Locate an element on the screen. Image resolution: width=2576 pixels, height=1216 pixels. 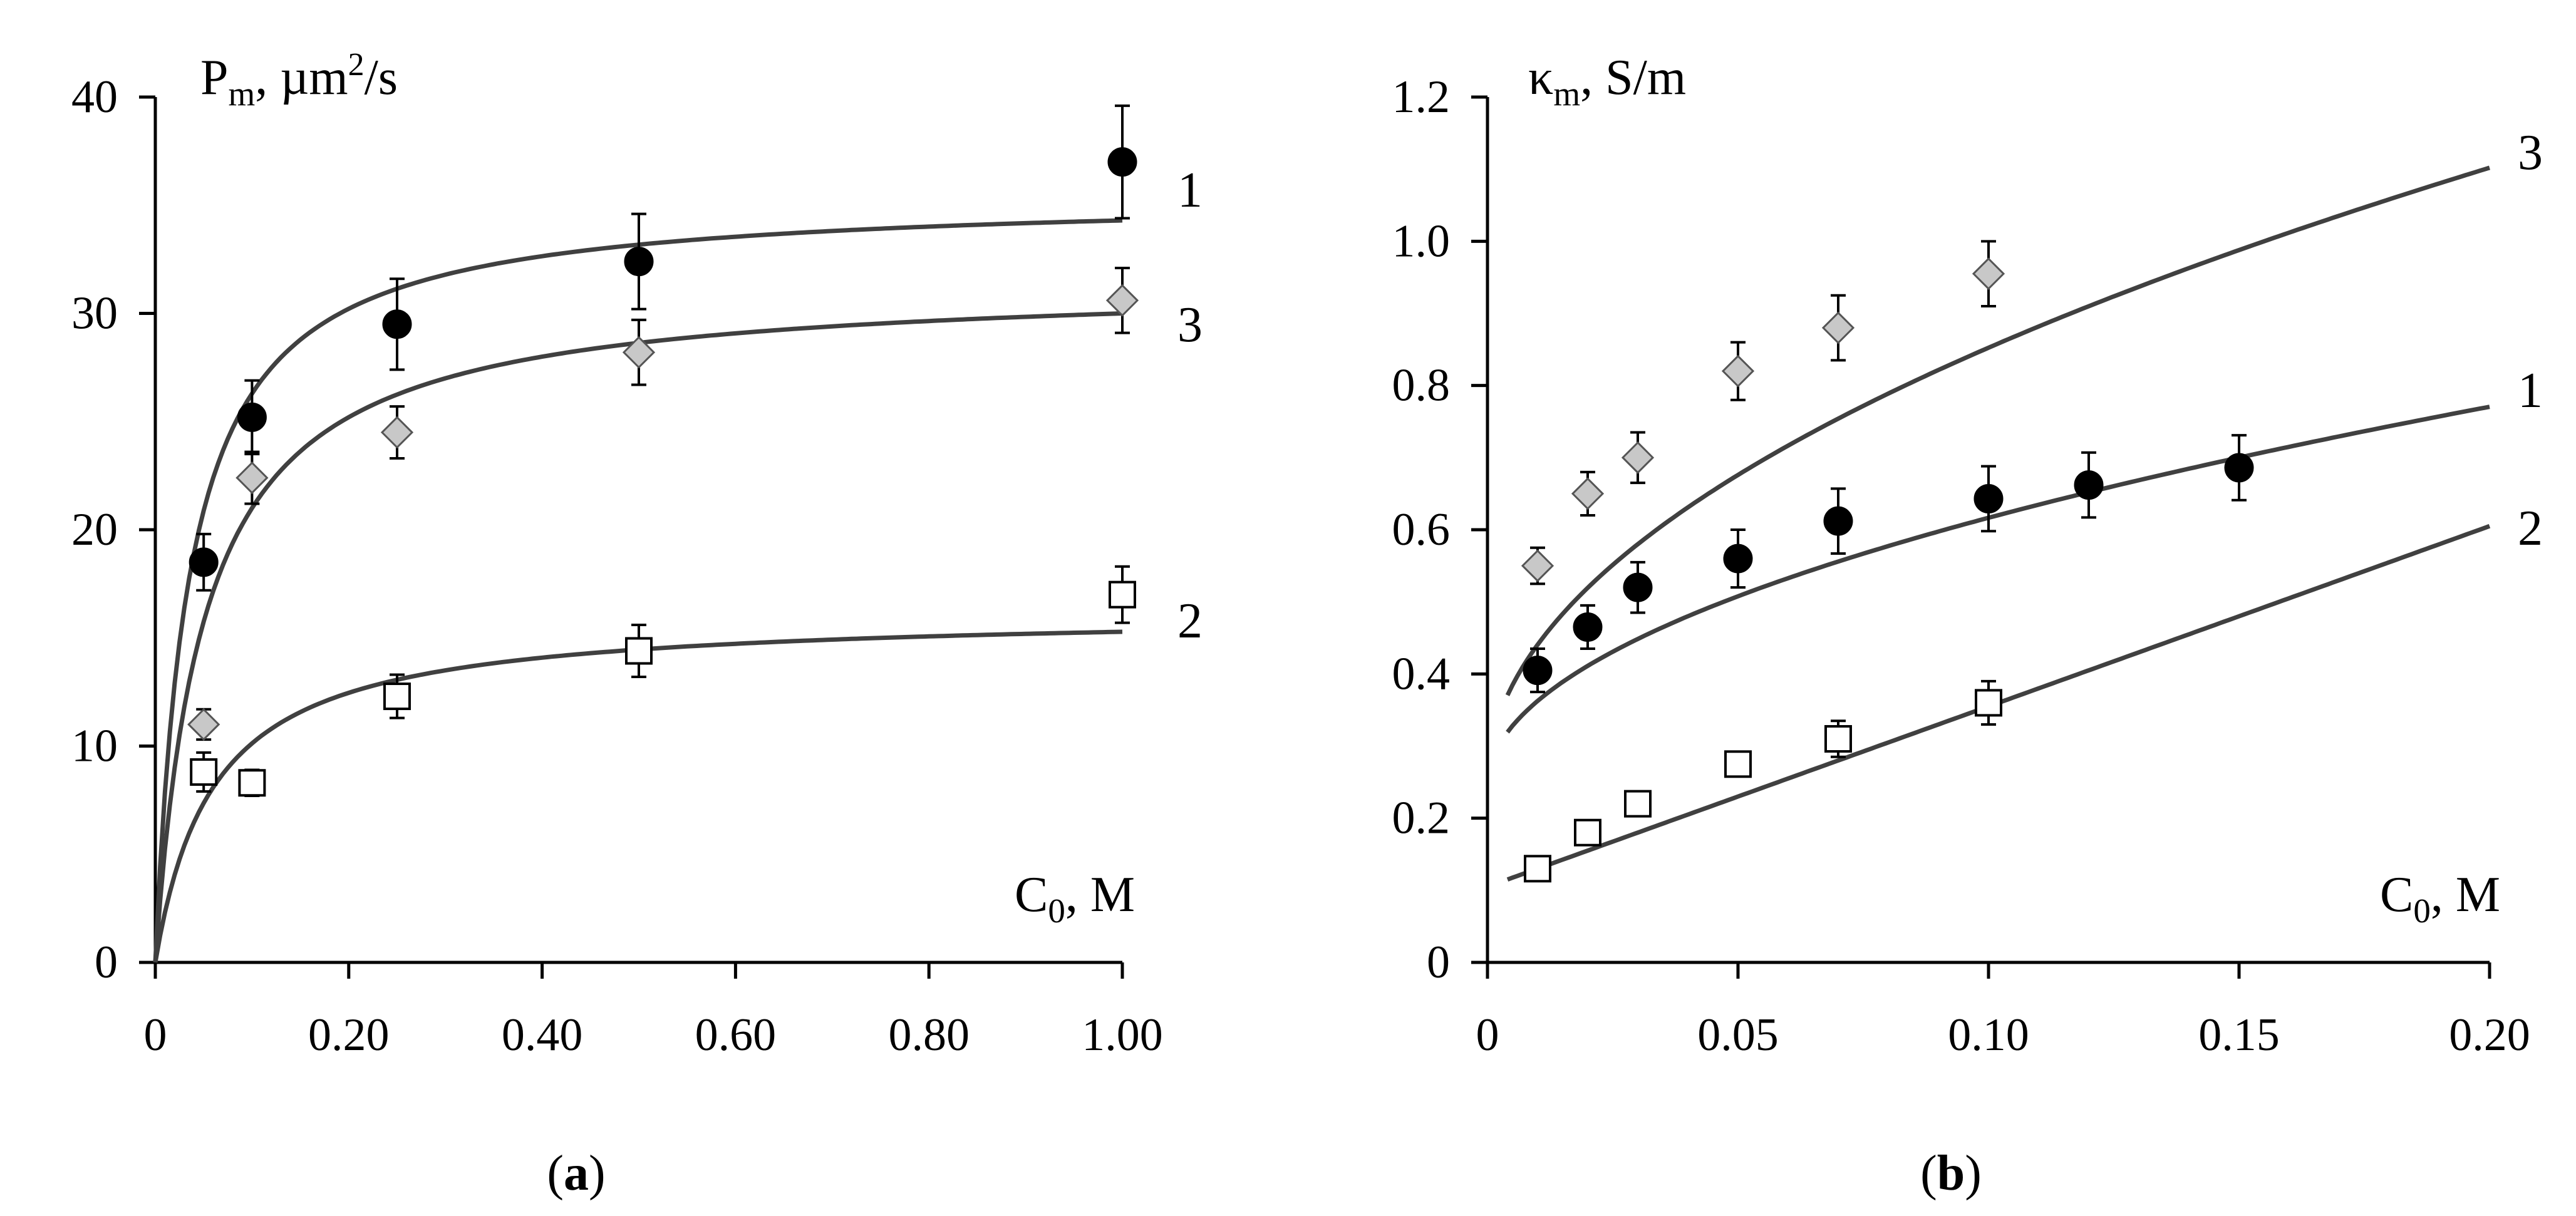
panel-a-x-axis-title: C0, M is located at coordinates (1075, 899).